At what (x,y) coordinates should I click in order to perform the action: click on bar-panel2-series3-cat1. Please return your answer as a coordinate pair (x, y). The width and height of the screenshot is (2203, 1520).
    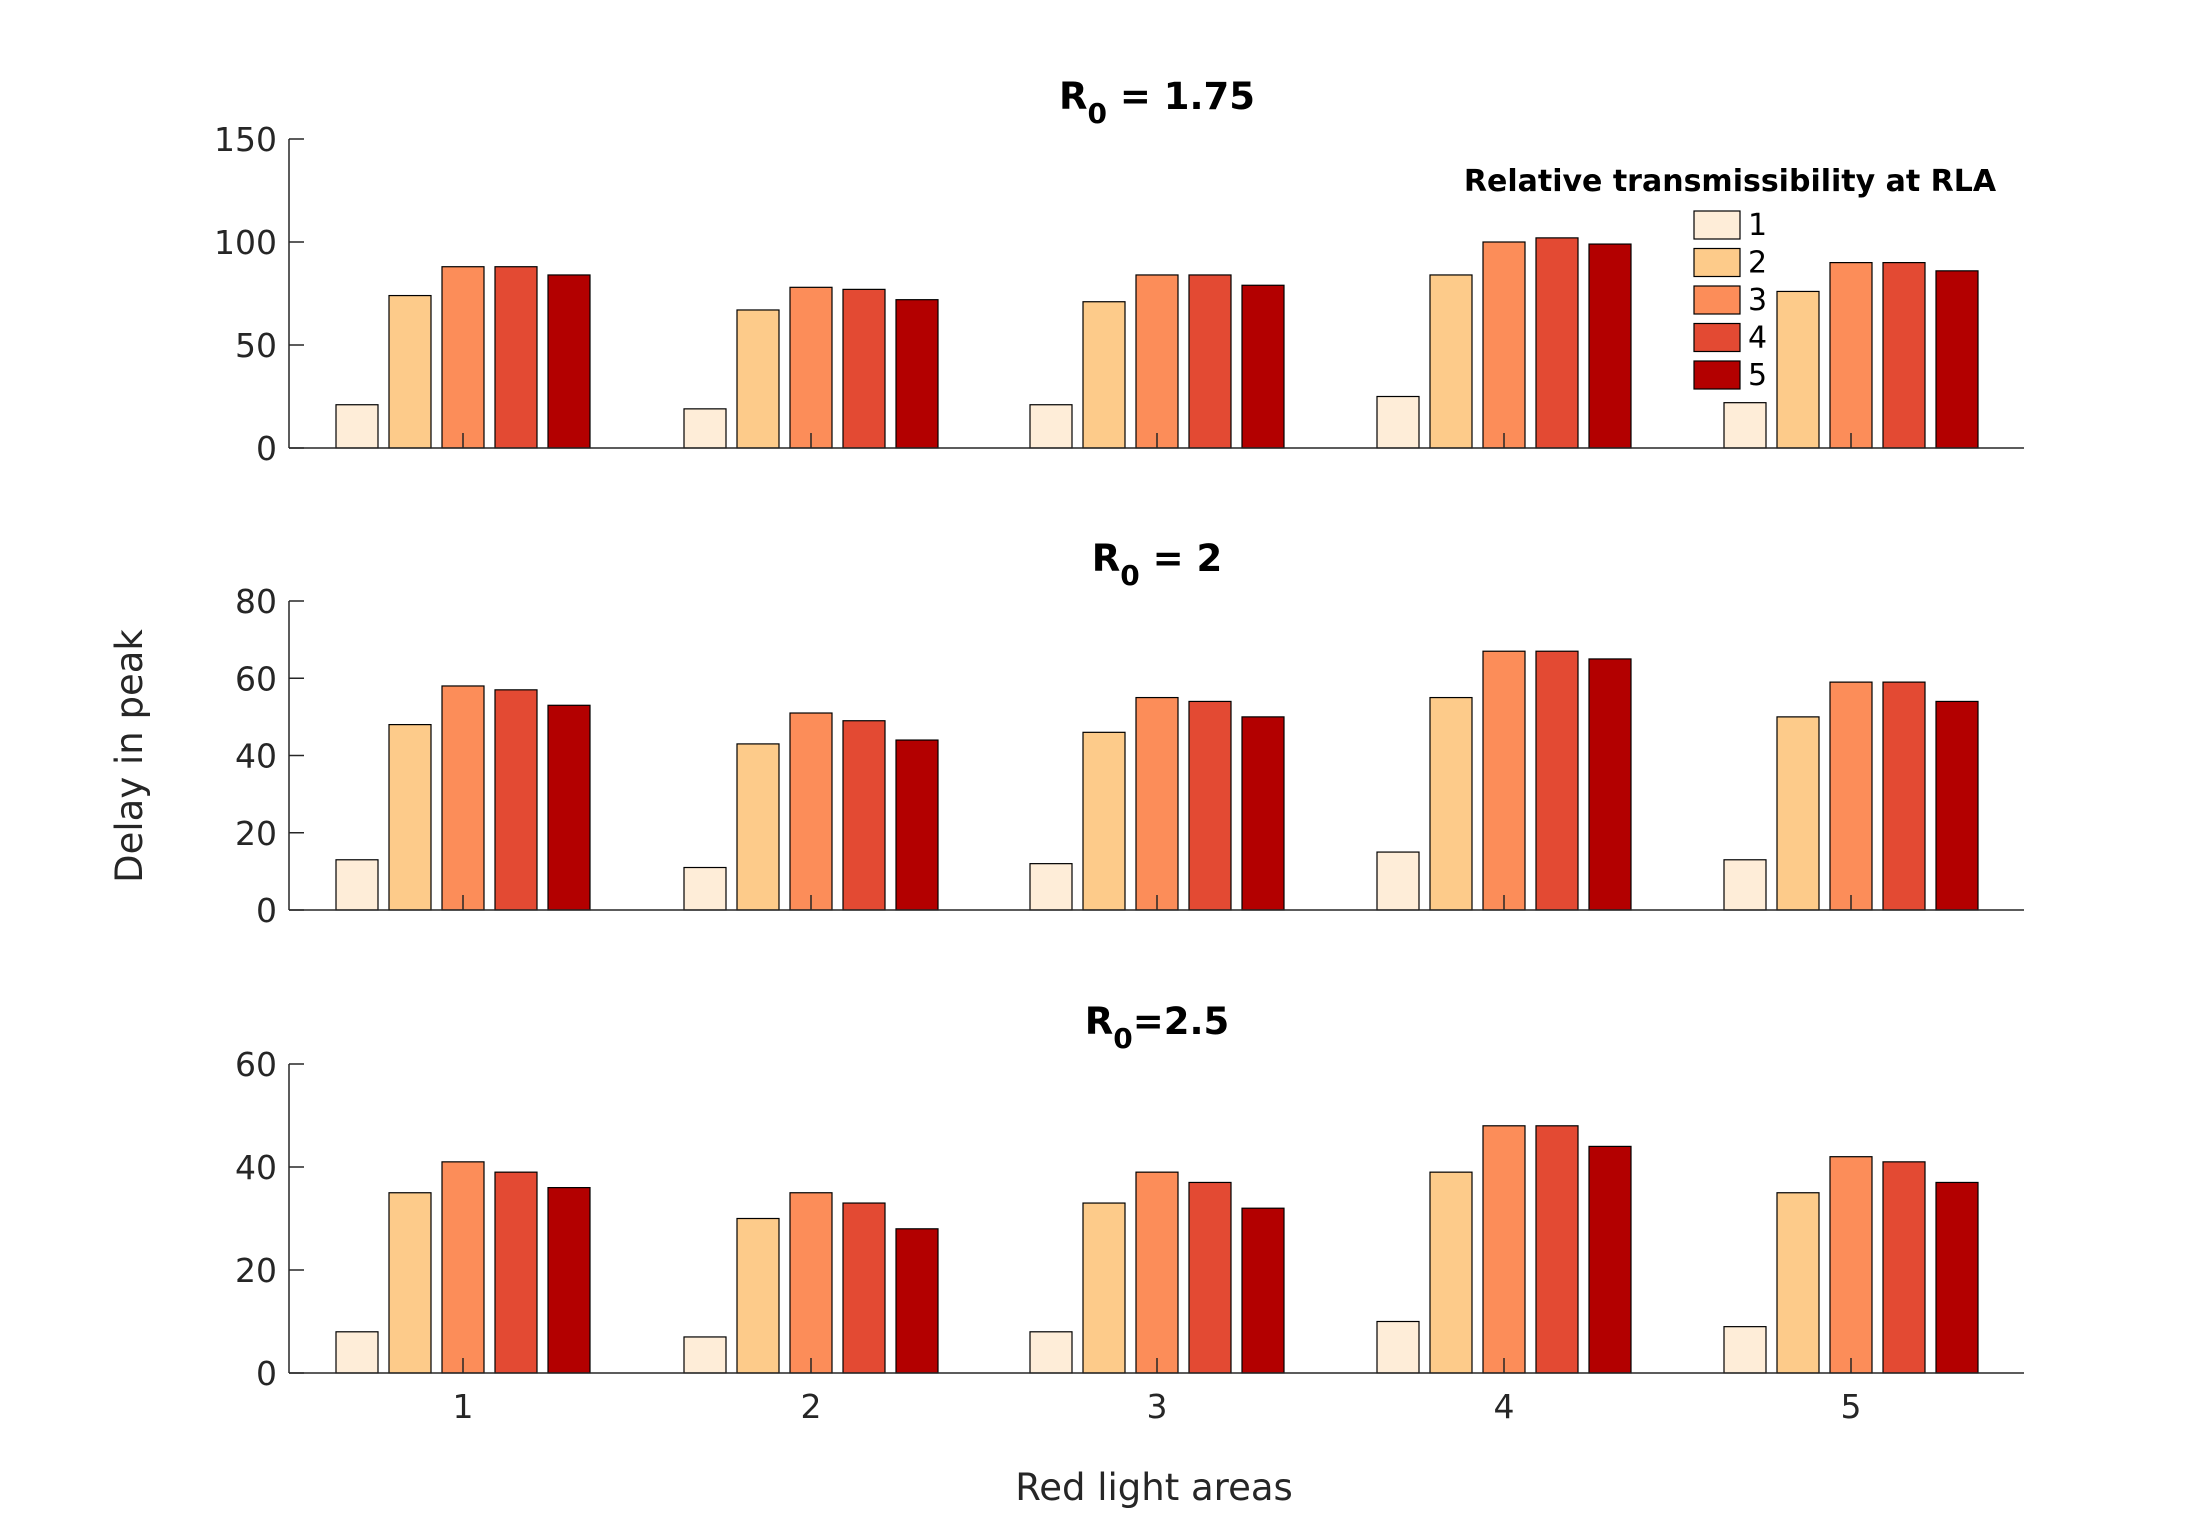
    Looking at the image, I should click on (463, 798).